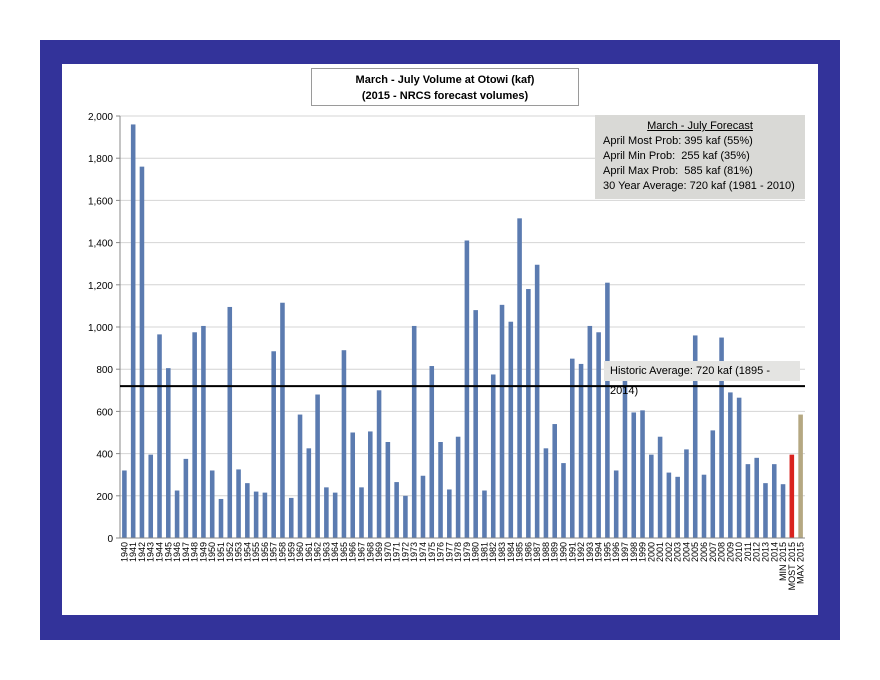 The image size is (880, 680). What do you see at coordinates (695, 436) in the screenshot?
I see `bar-2005` at bounding box center [695, 436].